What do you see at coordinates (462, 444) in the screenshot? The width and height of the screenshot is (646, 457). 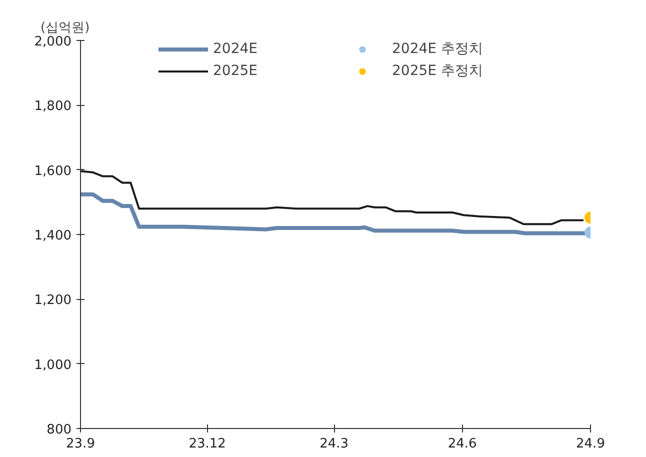 I see `x-tick-label: 24.6` at bounding box center [462, 444].